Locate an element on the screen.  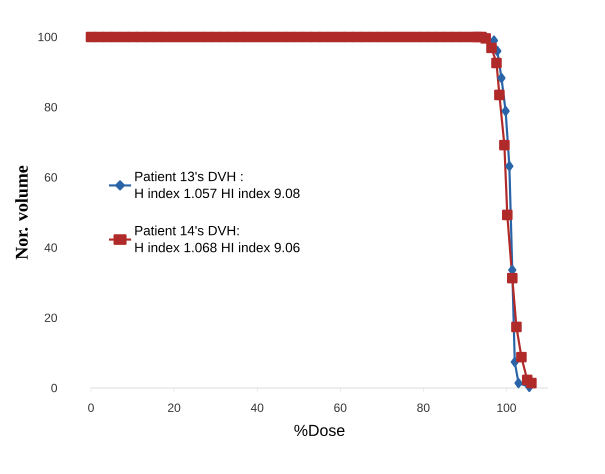
y-tick-label: 60 is located at coordinates (51, 177).